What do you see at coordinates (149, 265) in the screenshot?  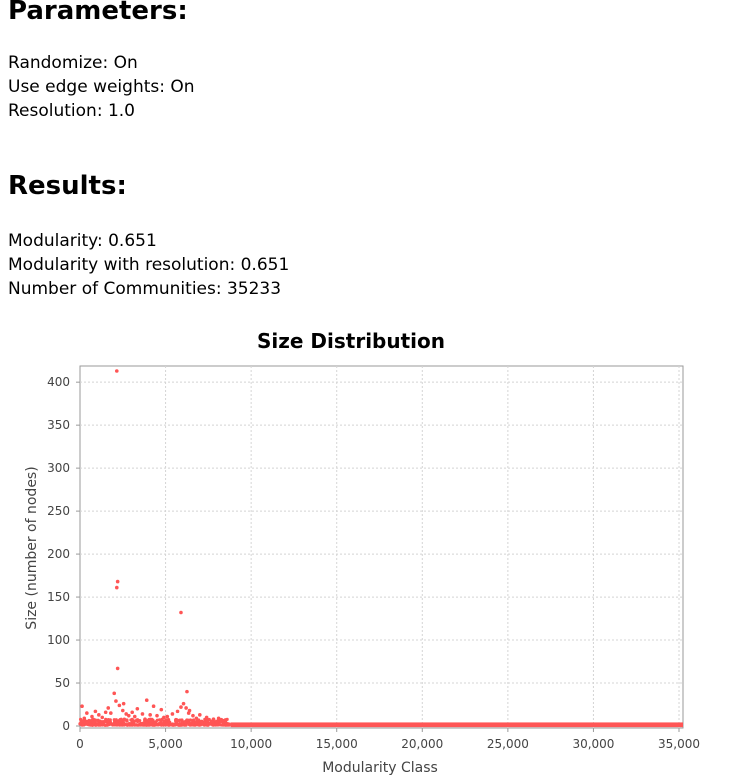 I see `modularity-resolution-text: Modularity with resolution: 0.651` at bounding box center [149, 265].